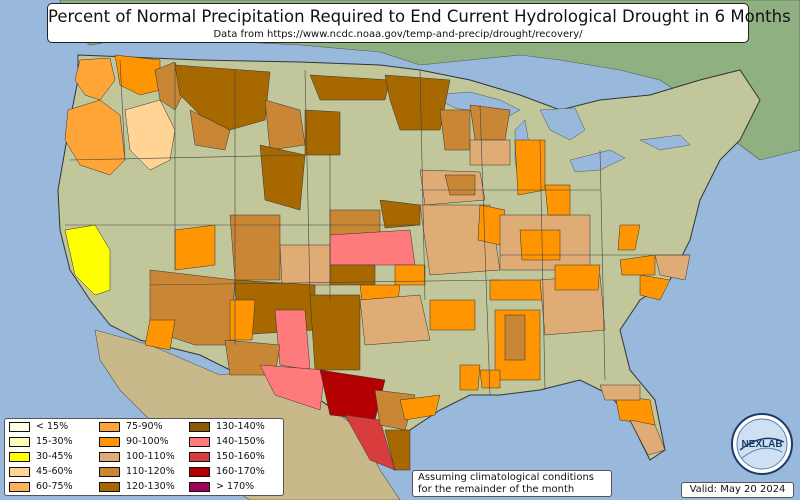 The image size is (800, 500). What do you see at coordinates (240, 471) in the screenshot?
I see `legend-label: 160-170%` at bounding box center [240, 471].